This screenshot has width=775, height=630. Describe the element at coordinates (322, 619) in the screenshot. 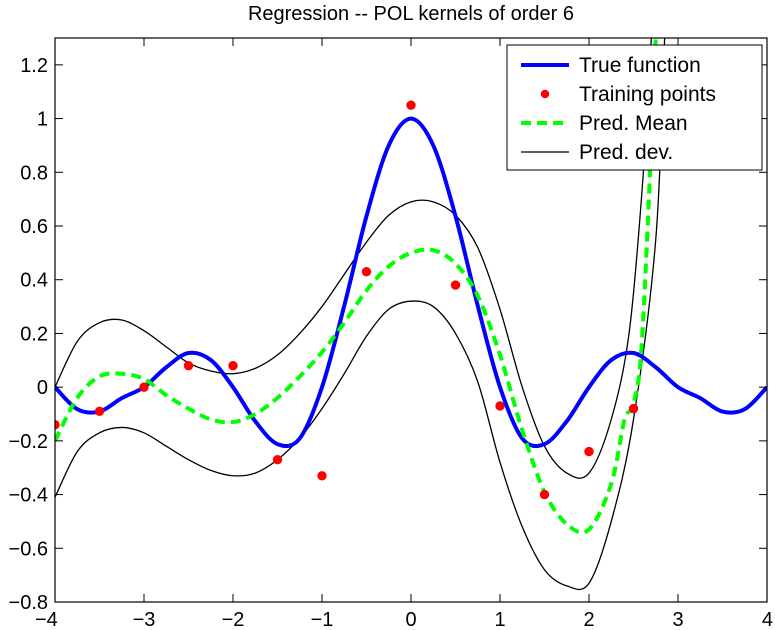

I see `x-tick-label: −1` at that location.